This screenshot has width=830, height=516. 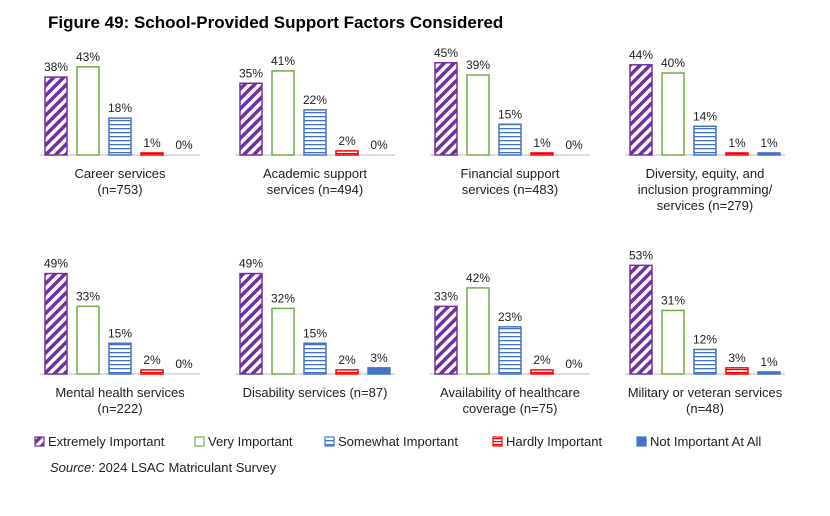 What do you see at coordinates (120, 108) in the screenshot?
I see `value-label: 18%` at bounding box center [120, 108].